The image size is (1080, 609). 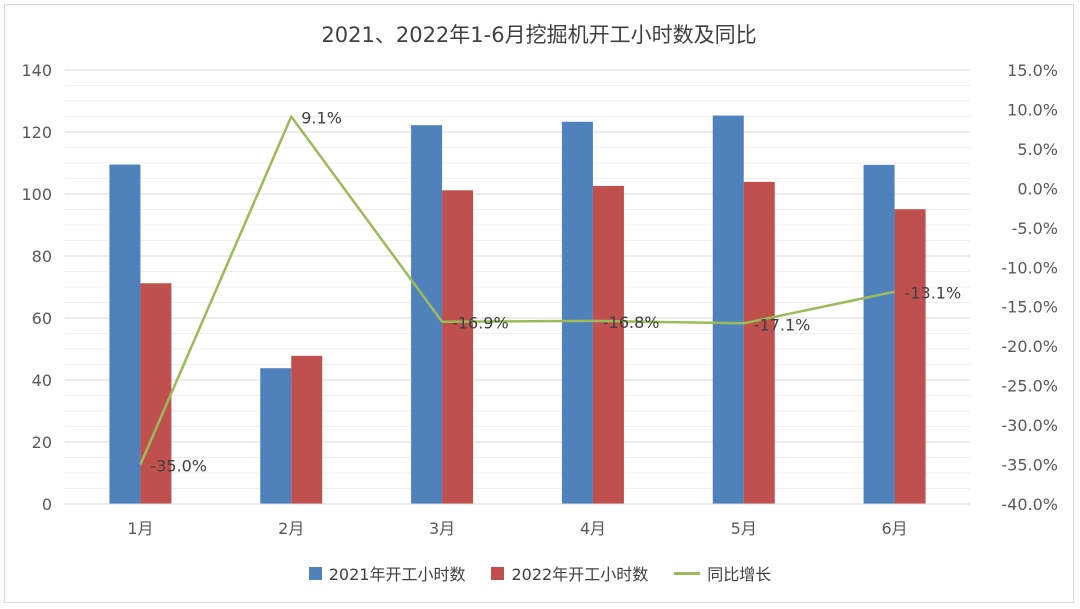 What do you see at coordinates (1029, 386) in the screenshot?
I see `y2-tick-label: -25.0%` at bounding box center [1029, 386].